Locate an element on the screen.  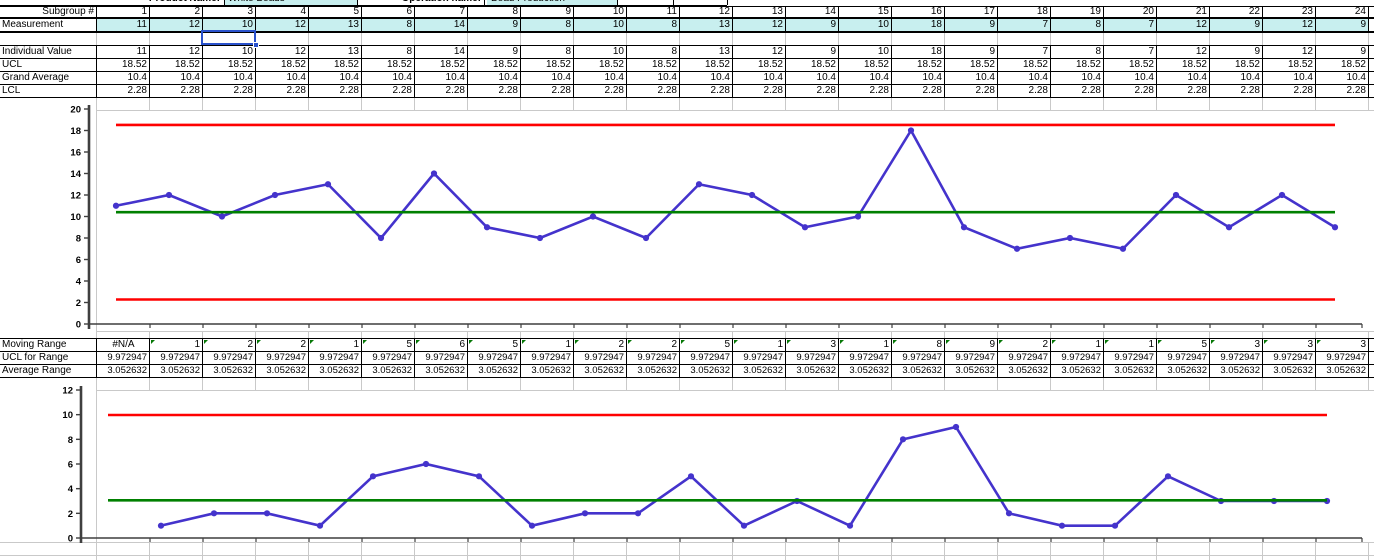
cell-ucl-for-range-21: 9.972947 is located at coordinates (1187, 357).